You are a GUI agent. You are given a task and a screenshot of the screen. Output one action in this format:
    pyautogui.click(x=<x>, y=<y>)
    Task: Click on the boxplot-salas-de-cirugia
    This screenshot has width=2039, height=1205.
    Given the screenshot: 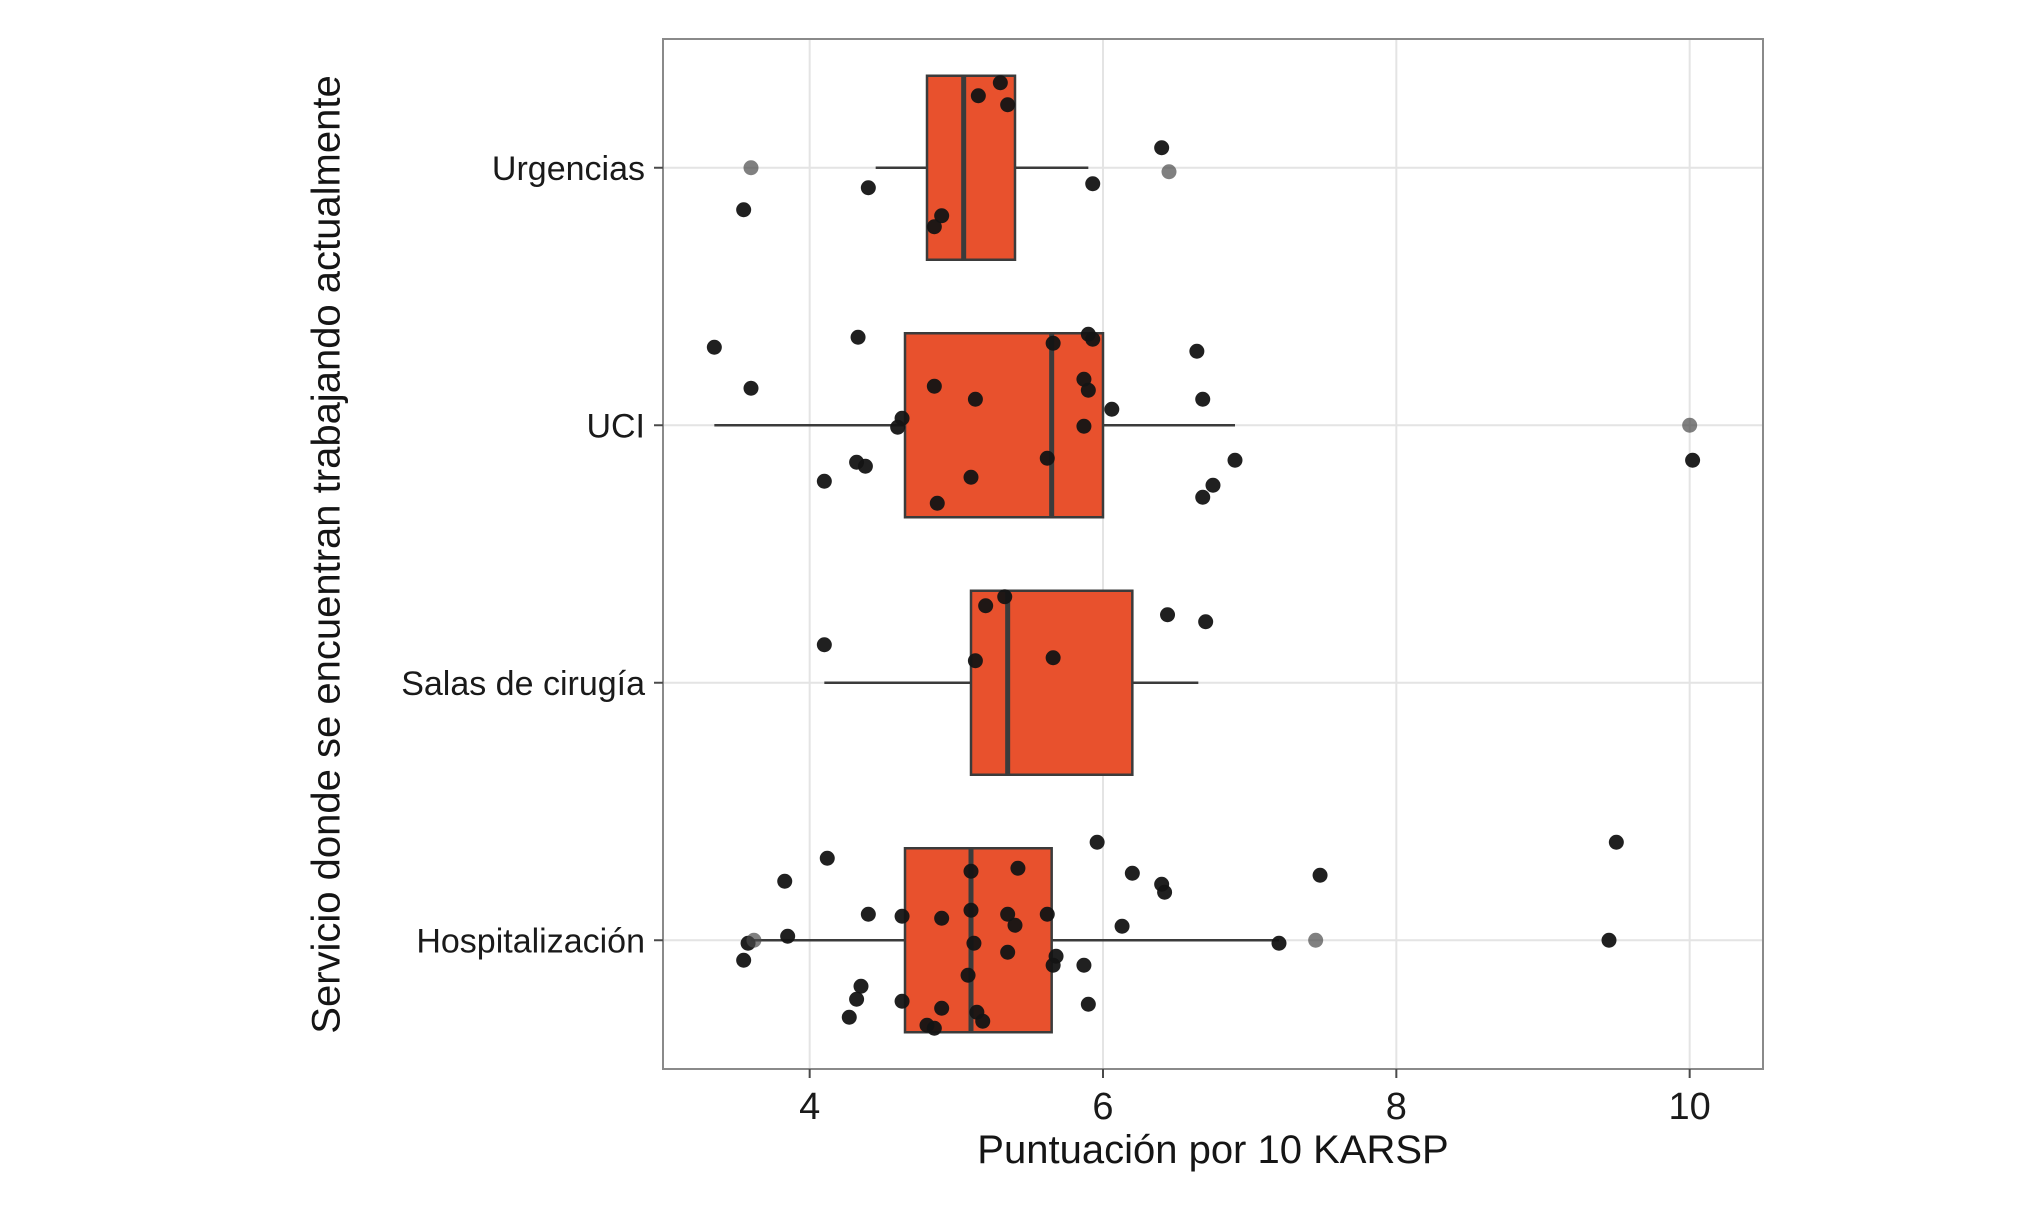 What is the action you would take?
    pyautogui.click(x=1011, y=682)
    